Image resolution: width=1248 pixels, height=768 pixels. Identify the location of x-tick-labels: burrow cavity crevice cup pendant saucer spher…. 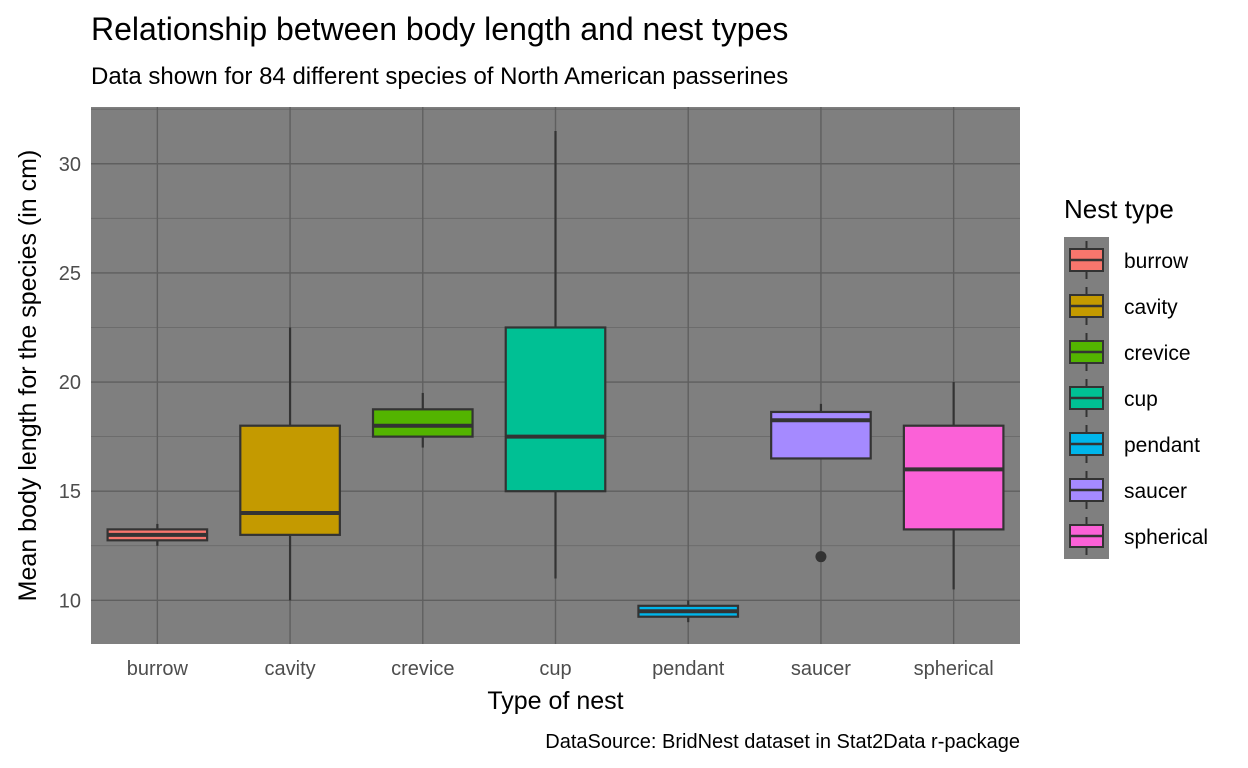
(560, 669).